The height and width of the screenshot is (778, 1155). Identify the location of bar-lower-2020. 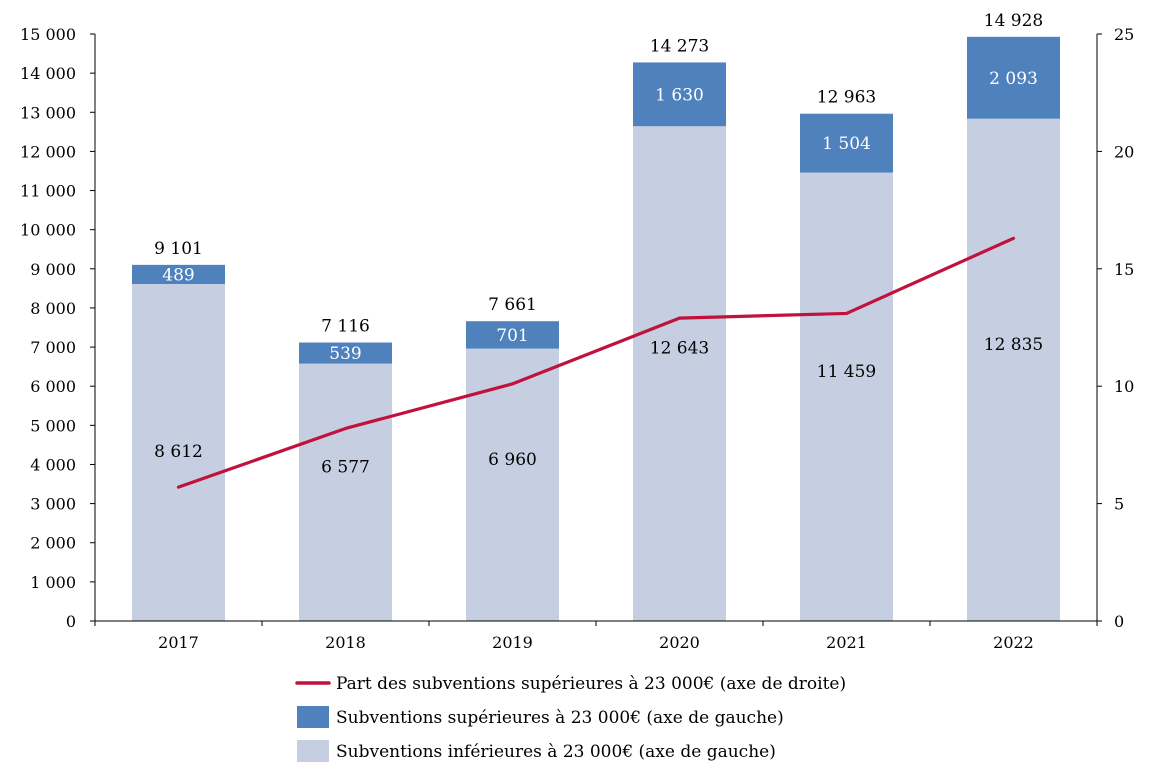
(679, 373).